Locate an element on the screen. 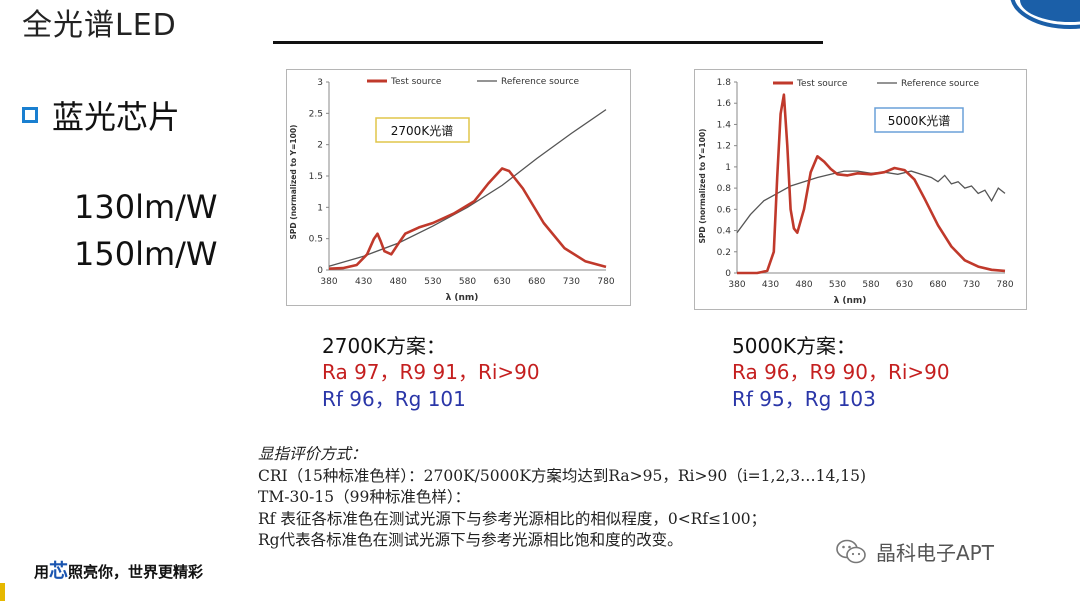  chart-annotation: 2700K光谱 is located at coordinates (422, 131).